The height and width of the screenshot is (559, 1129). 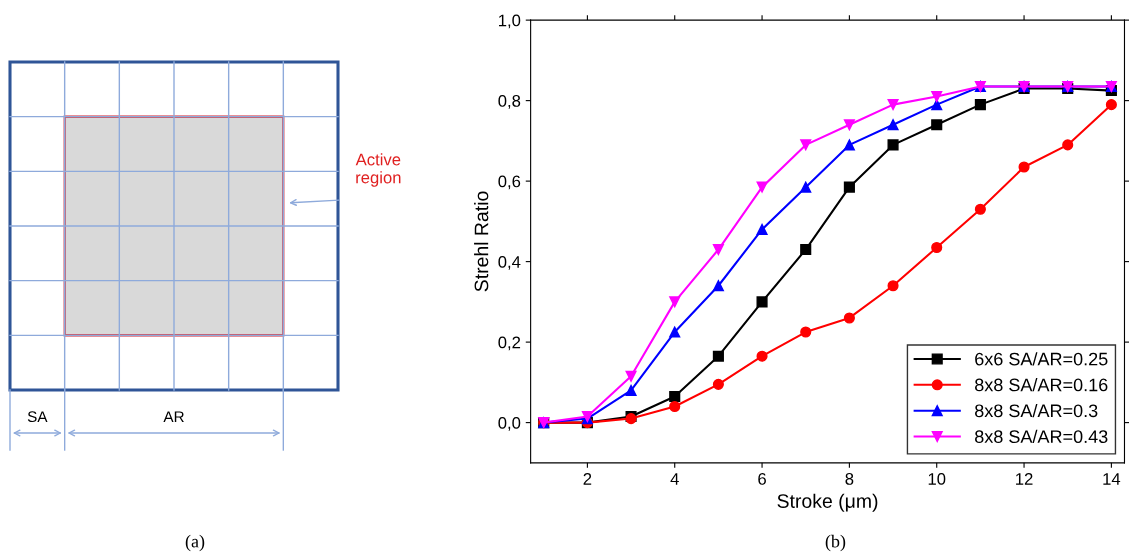 I want to click on legend-label: 6x6 SA/AR=0.25, so click(x=1041, y=359).